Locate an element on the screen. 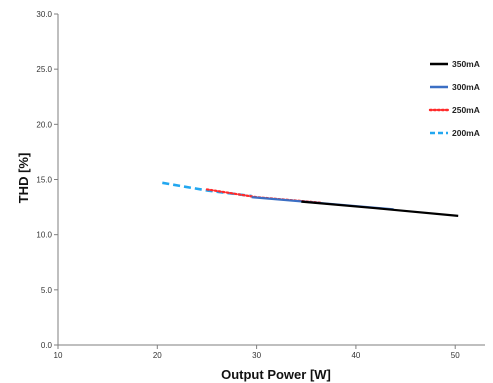  y-tick-label: 5.0 is located at coordinates (47, 290).